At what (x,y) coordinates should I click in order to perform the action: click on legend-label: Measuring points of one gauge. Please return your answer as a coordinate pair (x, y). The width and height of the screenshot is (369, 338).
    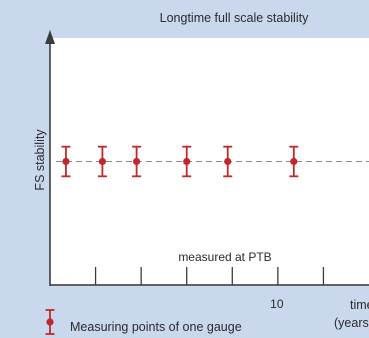
    Looking at the image, I should click on (156, 327).